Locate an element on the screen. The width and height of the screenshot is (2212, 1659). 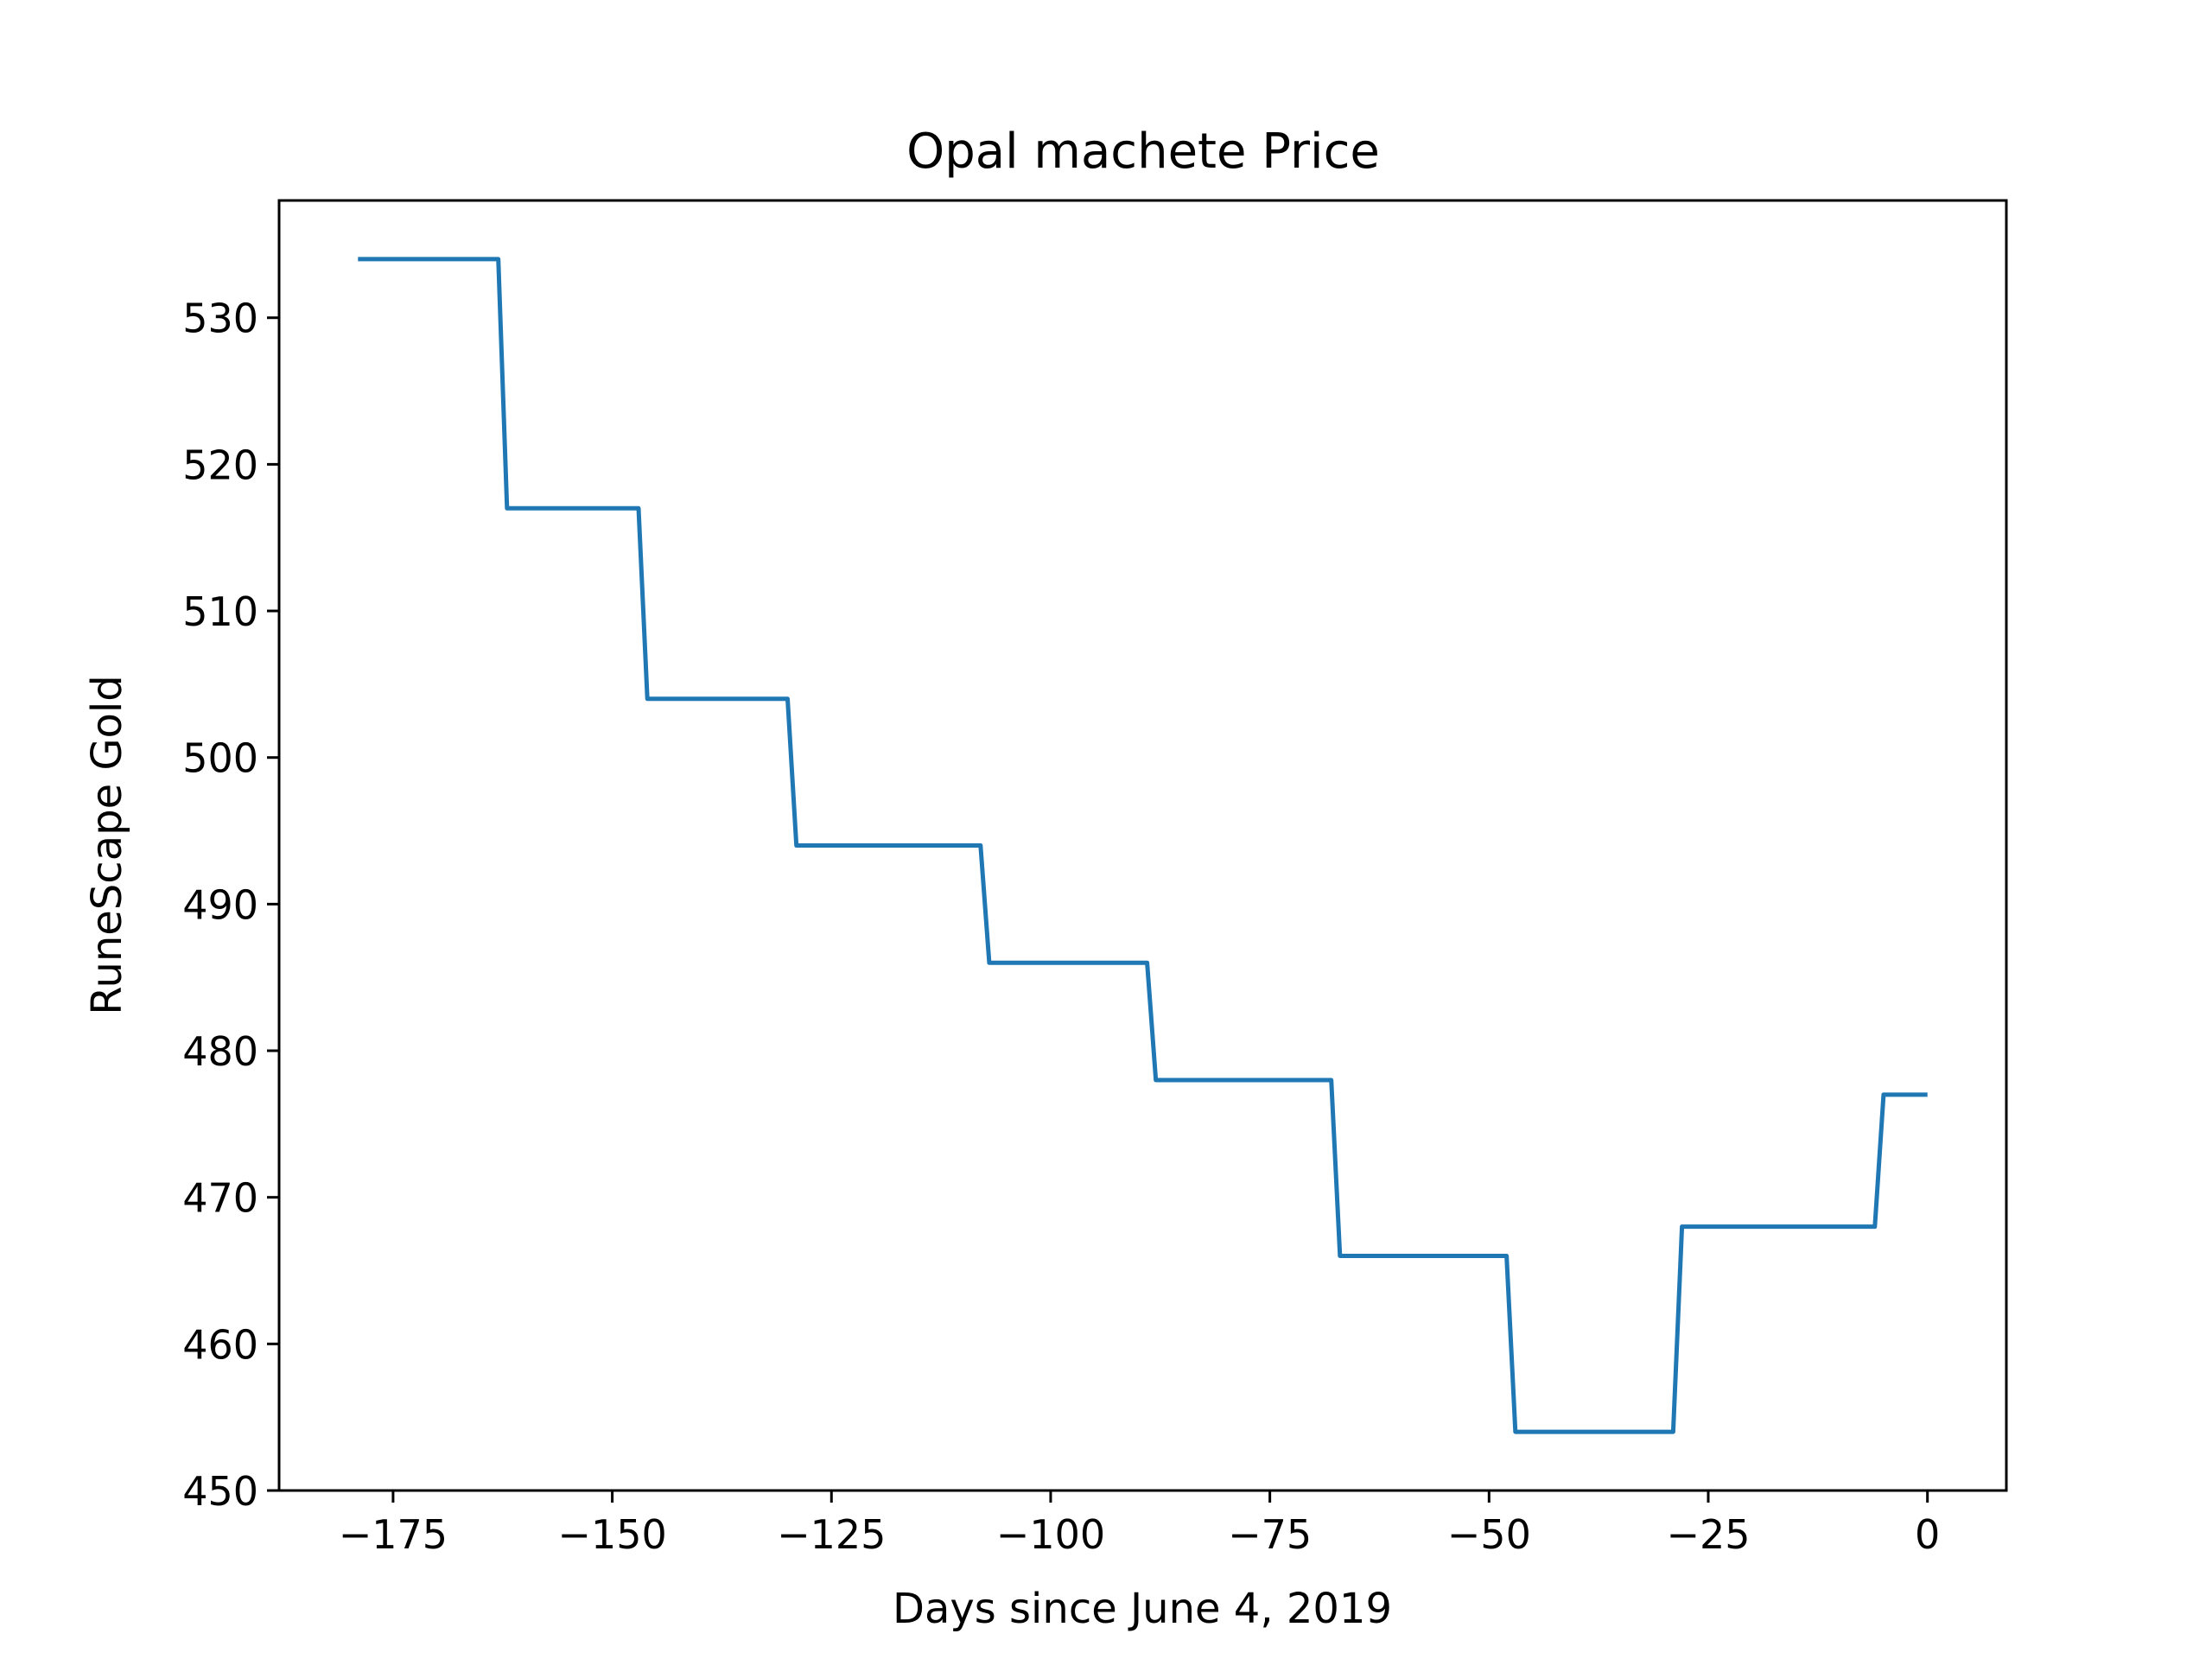
x-tick-label: −100 is located at coordinates (1050, 1534).